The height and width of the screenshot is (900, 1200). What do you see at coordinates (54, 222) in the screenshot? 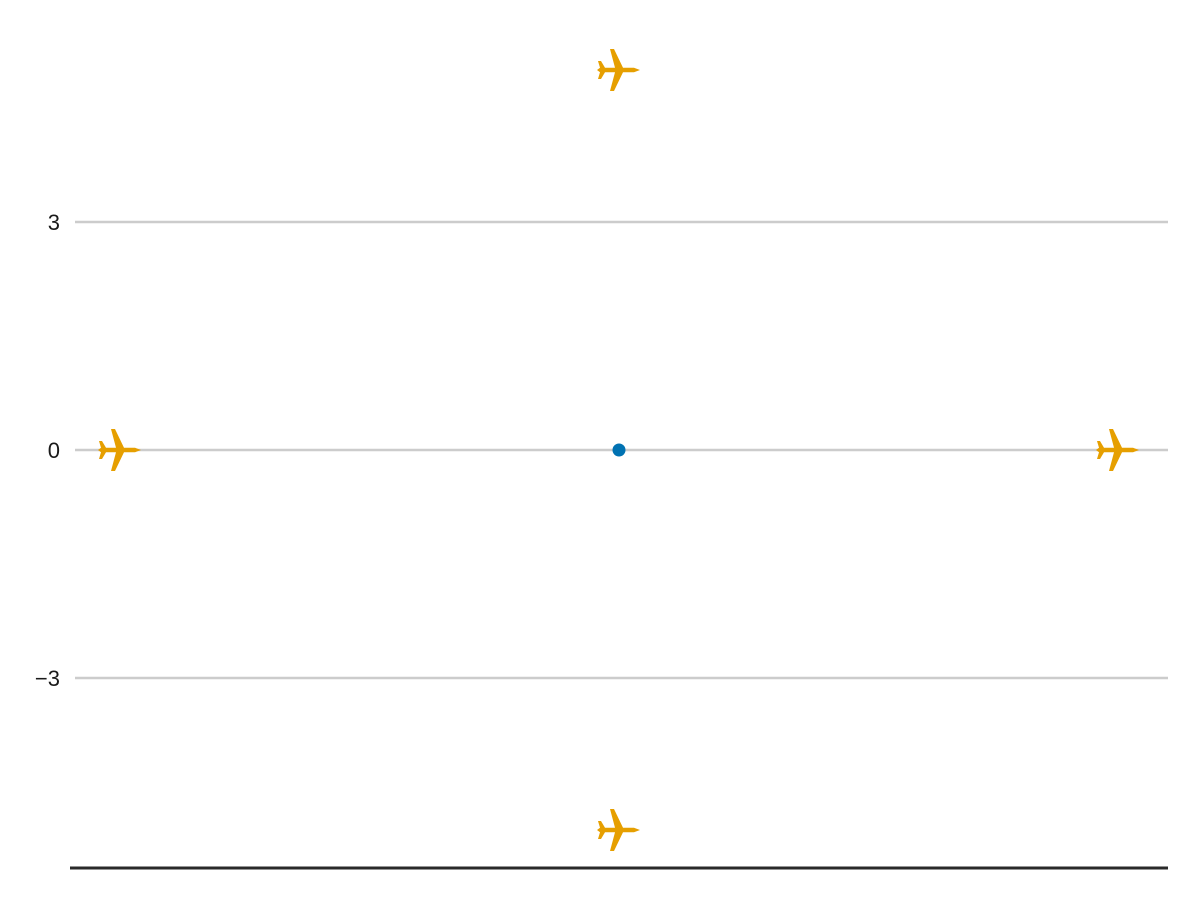
I see `y-tick-label: 3` at bounding box center [54, 222].